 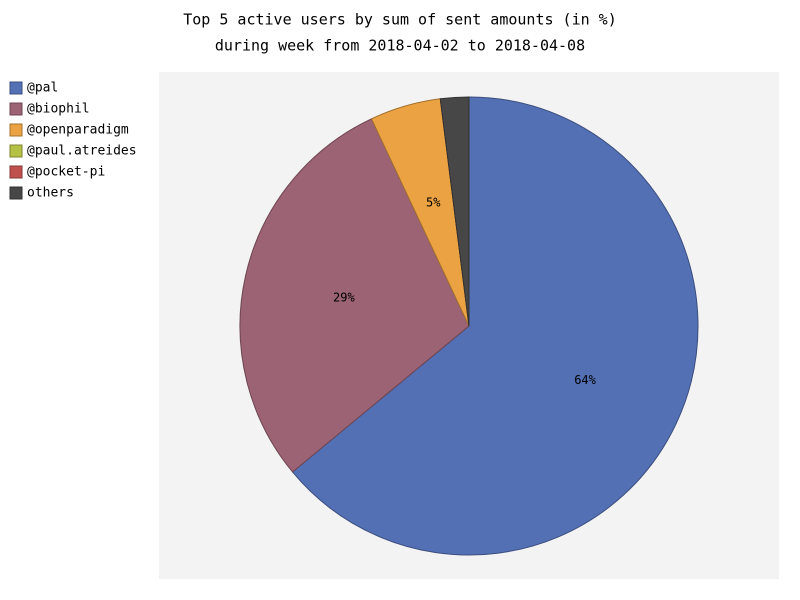 What do you see at coordinates (344, 298) in the screenshot?
I see `slice-label: 29%` at bounding box center [344, 298].